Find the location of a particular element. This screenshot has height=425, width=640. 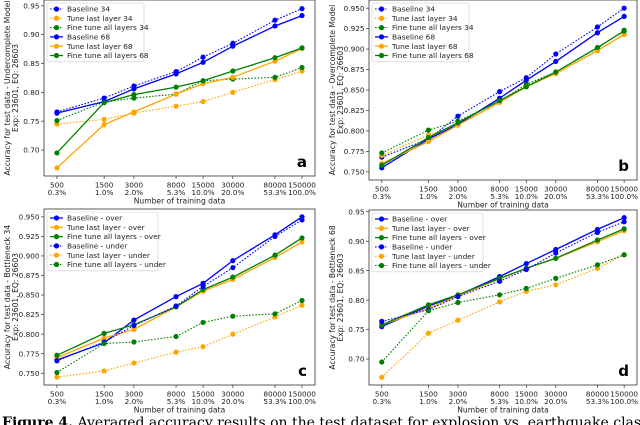

legend-entry: Fine tune all layers - under is located at coordinates (442, 265).